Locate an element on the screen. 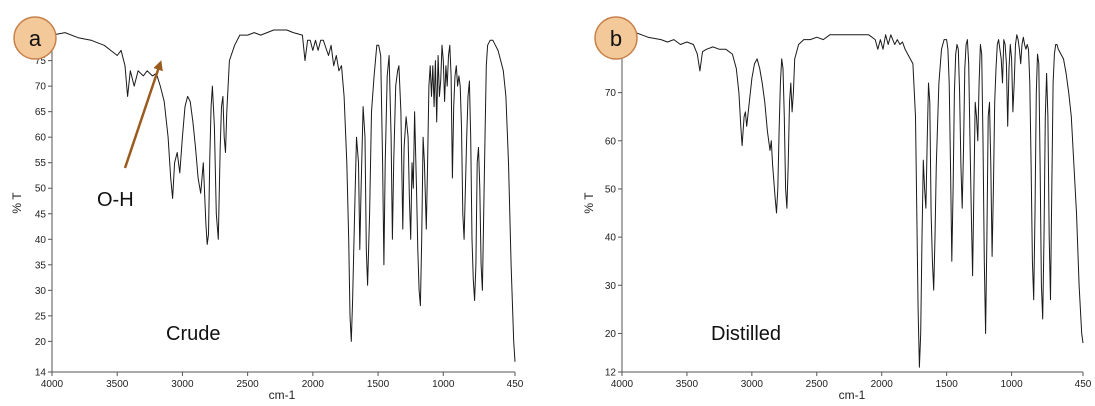  panel-a-x-ticks: 4000 3500 3000 2500 2000 1500 1000 450 is located at coordinates (282, 381).